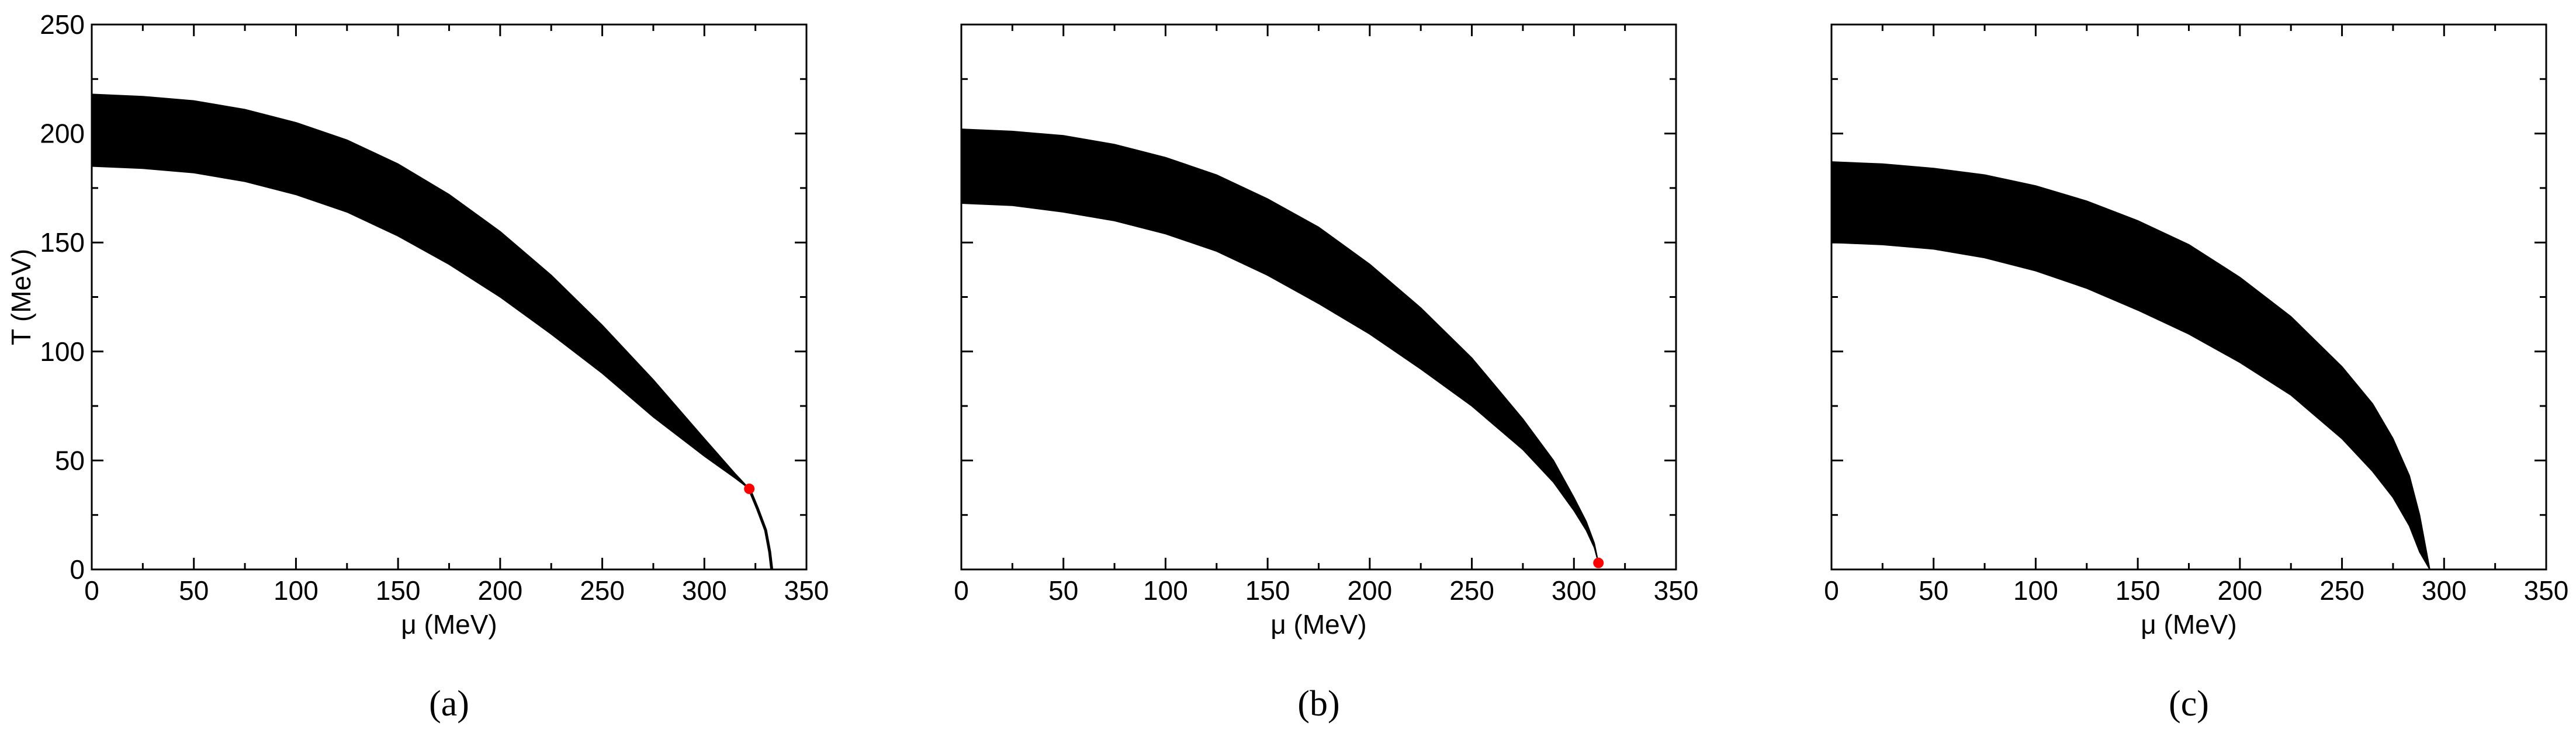 Image resolution: width=2576 pixels, height=733 pixels. I want to click on y-tick-label: 200, so click(63, 134).